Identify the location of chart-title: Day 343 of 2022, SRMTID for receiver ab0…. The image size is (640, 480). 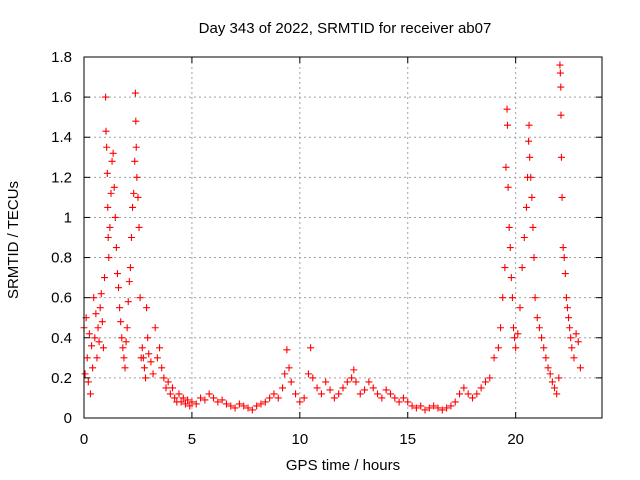
(345, 28).